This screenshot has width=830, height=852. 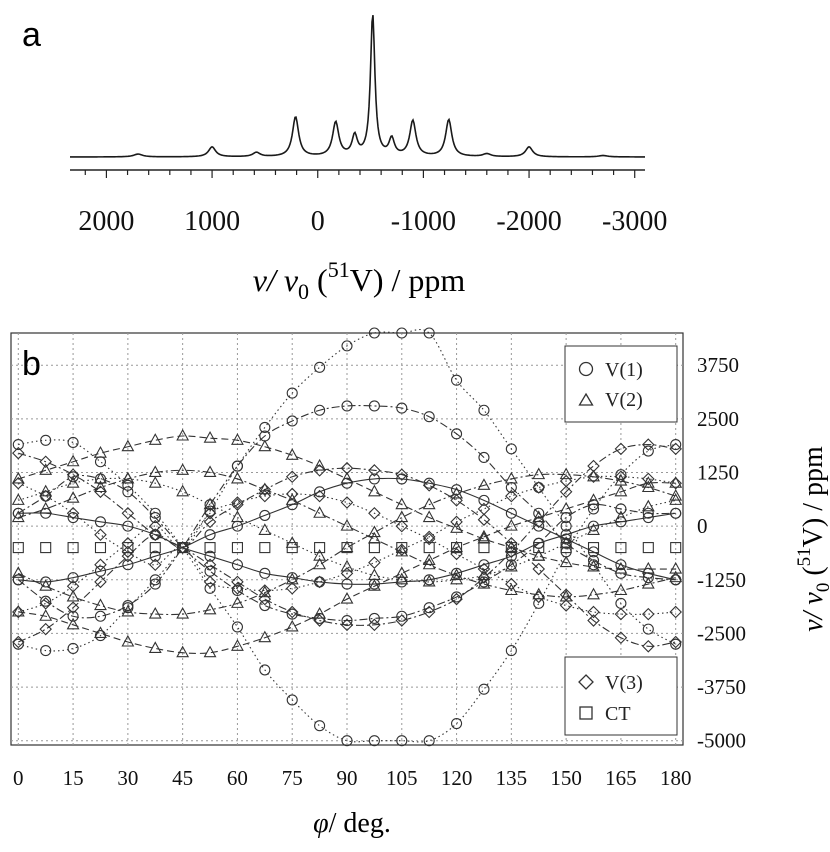 What do you see at coordinates (813, 496) in the screenshot?
I see `panel-b-ylabel-rest: V) / ppm` at bounding box center [813, 496].